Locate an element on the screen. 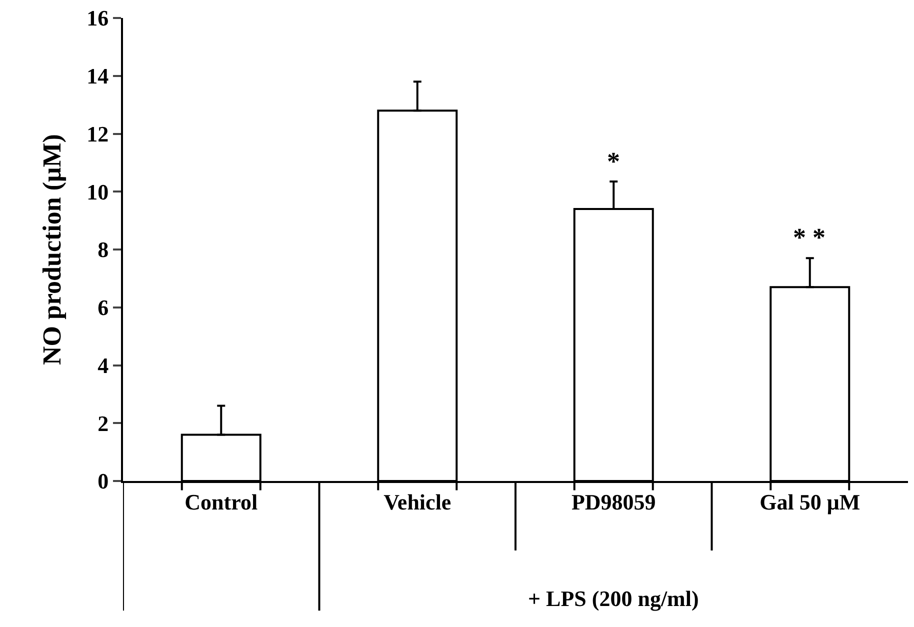  y-tick-label: 12 is located at coordinates (97, 133).